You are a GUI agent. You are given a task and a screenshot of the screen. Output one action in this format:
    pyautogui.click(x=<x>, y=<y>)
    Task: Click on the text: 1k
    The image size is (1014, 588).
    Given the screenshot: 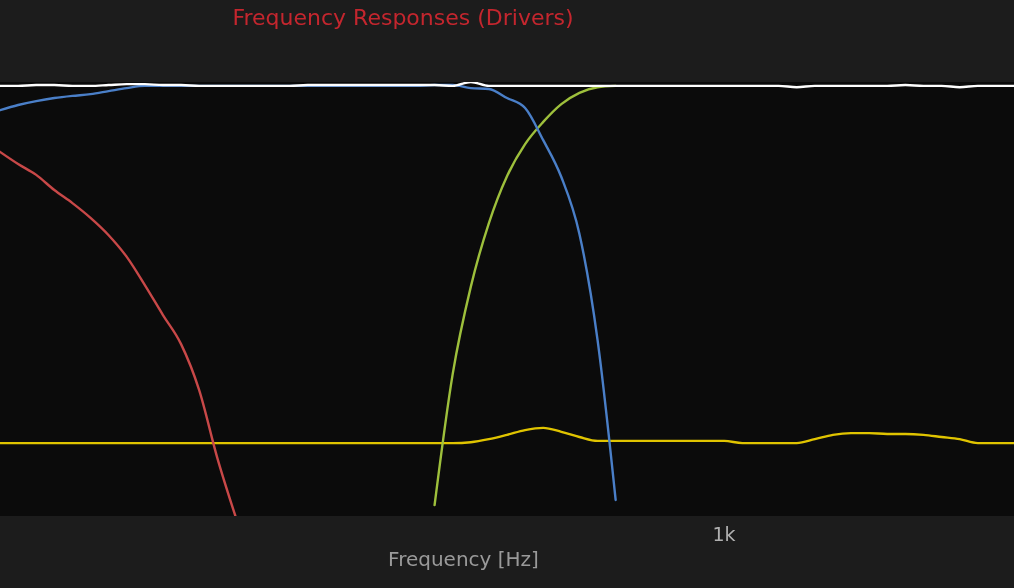 What is the action you would take?
    pyautogui.click(x=724, y=534)
    